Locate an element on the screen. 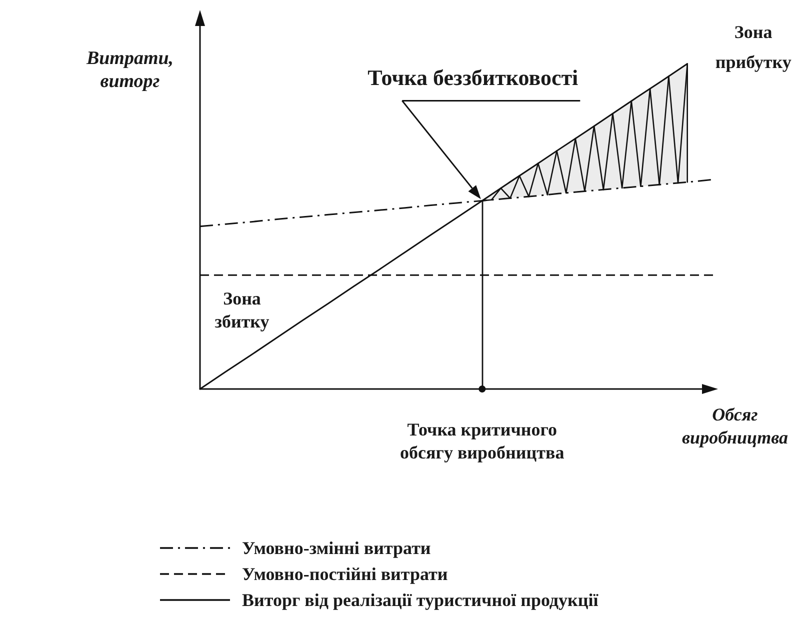 This screenshot has width=804, height=621. annotation: Точка беззбитковості is located at coordinates (473, 77).